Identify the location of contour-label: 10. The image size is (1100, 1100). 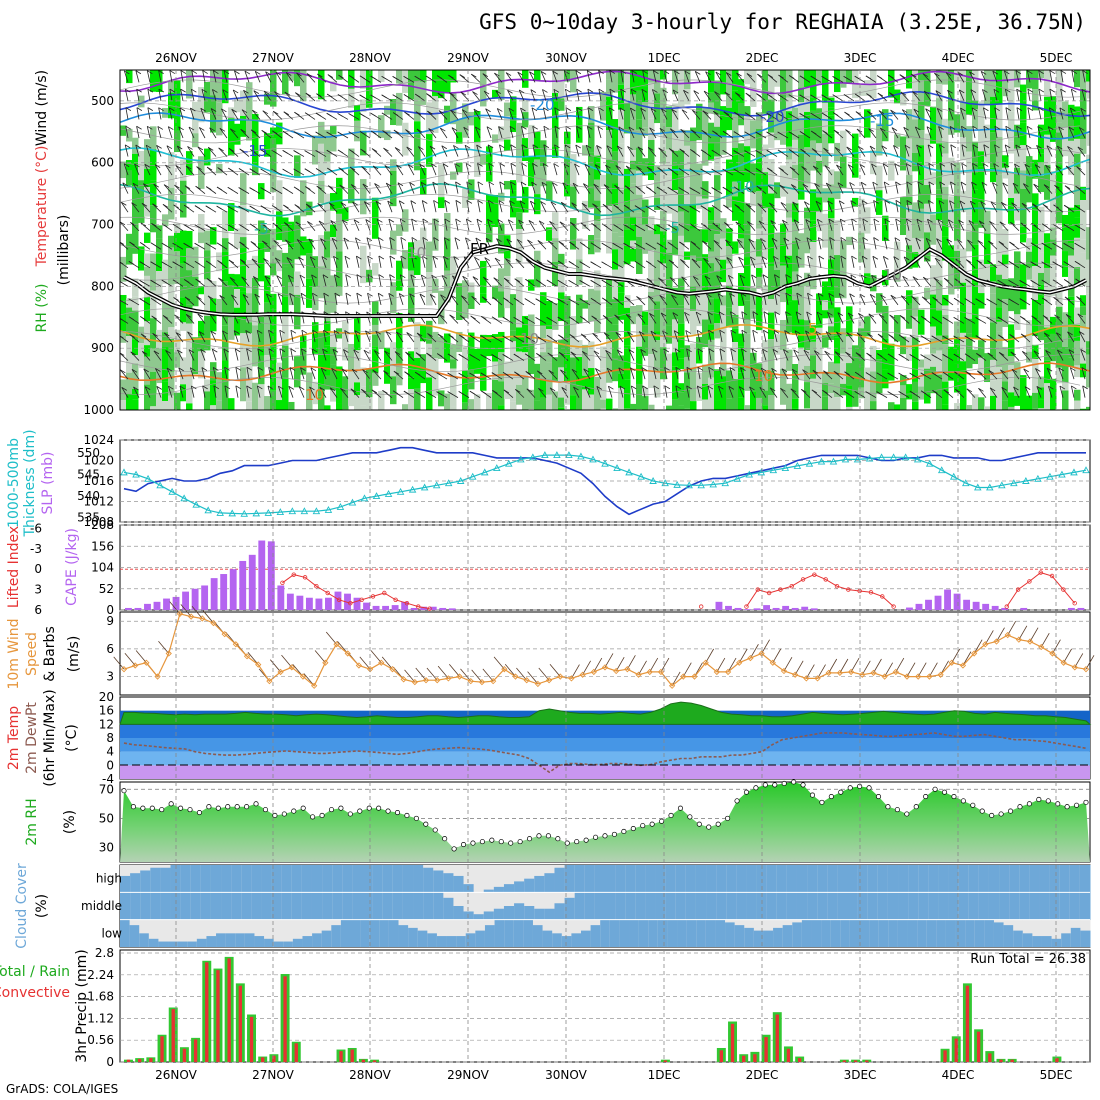
(529, 339).